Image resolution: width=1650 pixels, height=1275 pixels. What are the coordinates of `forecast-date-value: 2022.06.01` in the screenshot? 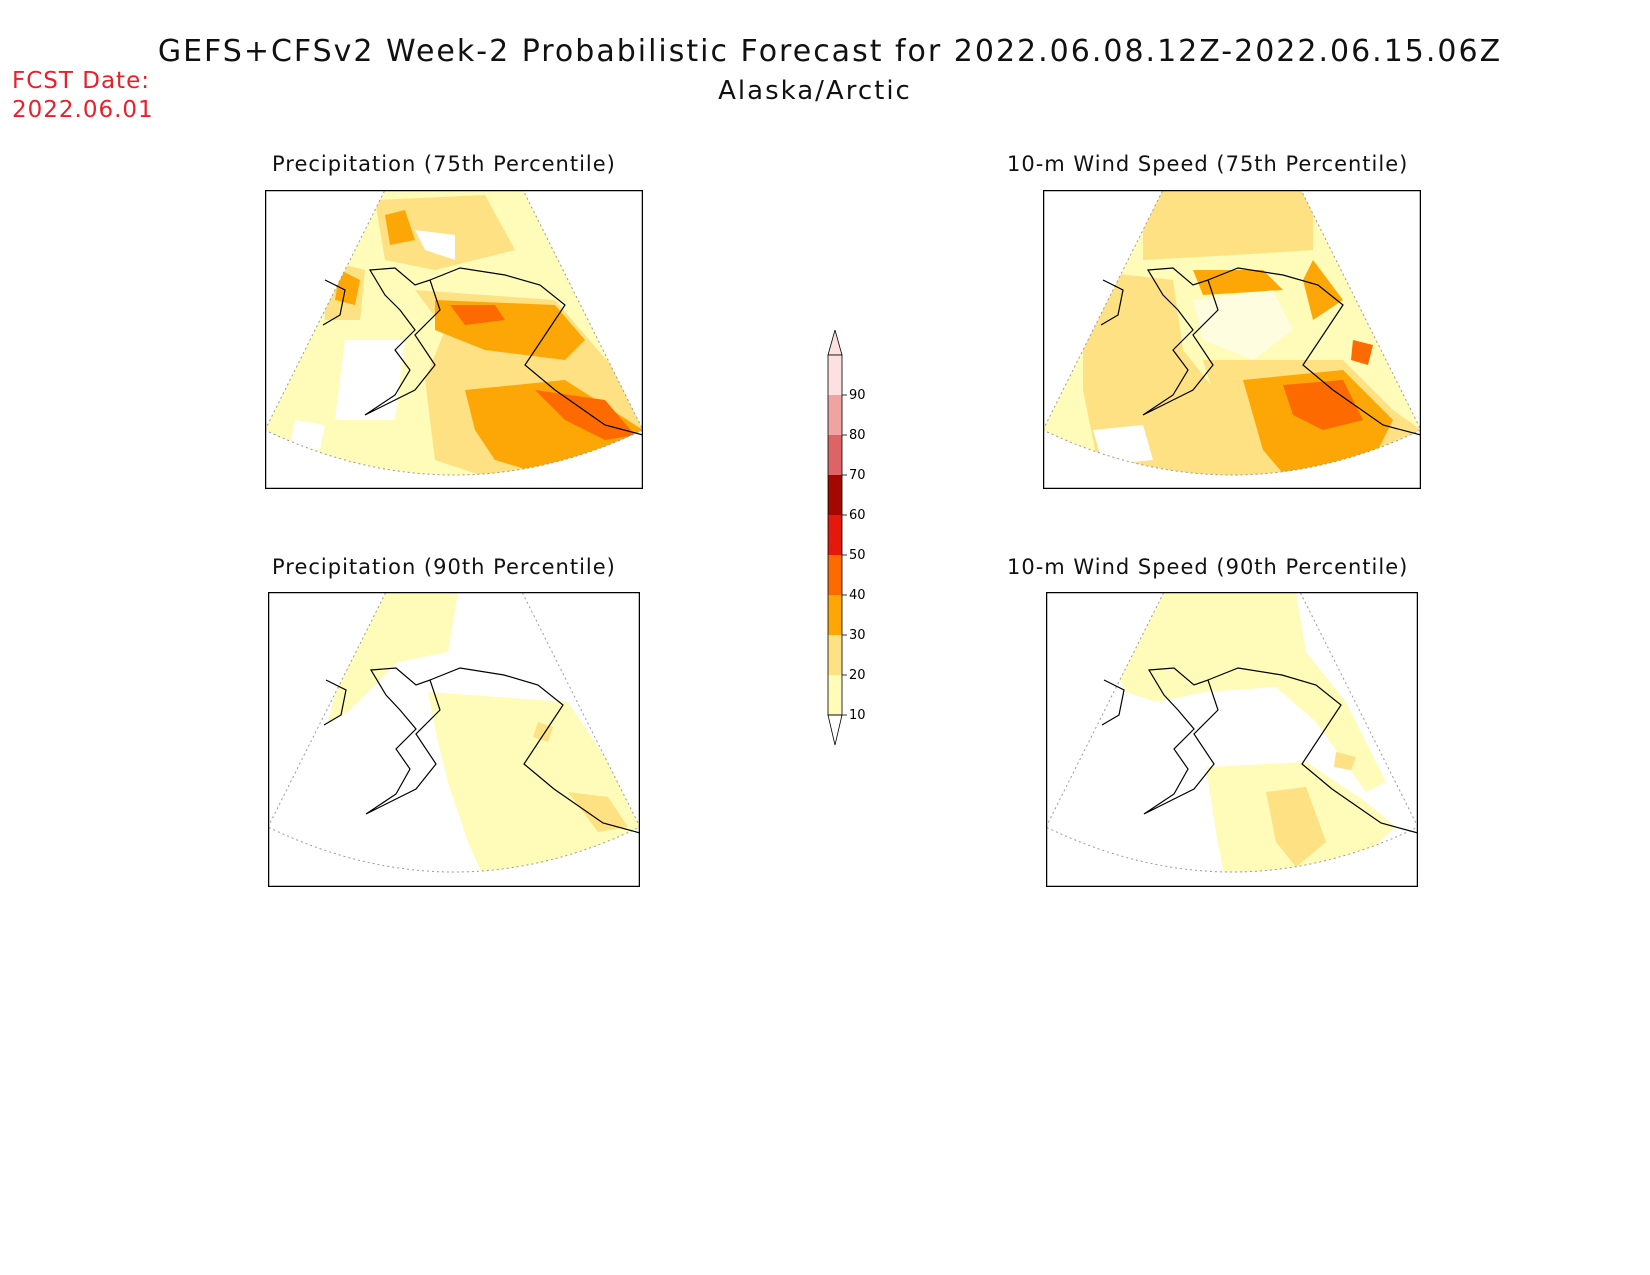 It's located at (83, 110).